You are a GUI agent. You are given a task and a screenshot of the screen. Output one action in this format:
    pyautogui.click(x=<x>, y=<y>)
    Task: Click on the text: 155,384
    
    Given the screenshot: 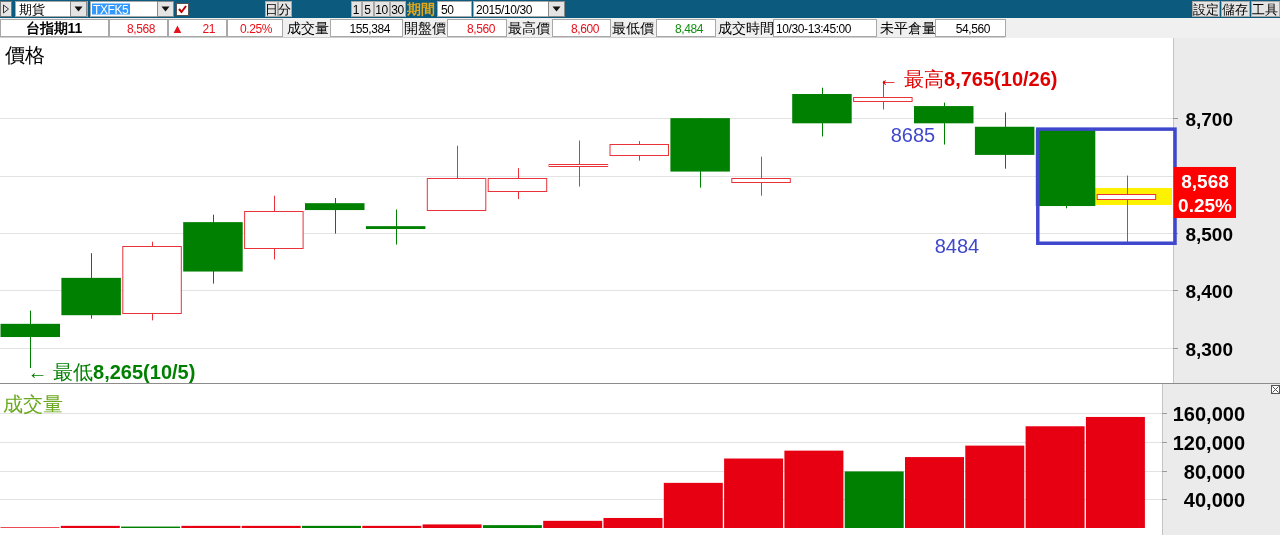 What is the action you would take?
    pyautogui.click(x=370, y=29)
    